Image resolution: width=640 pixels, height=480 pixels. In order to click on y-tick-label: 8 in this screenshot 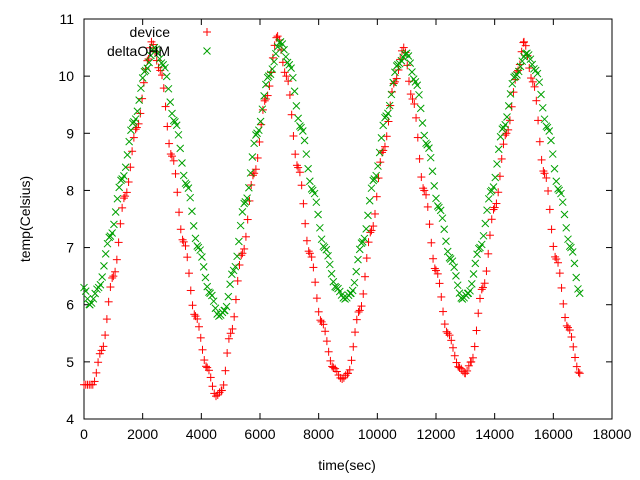, I will do `click(70, 190)`.